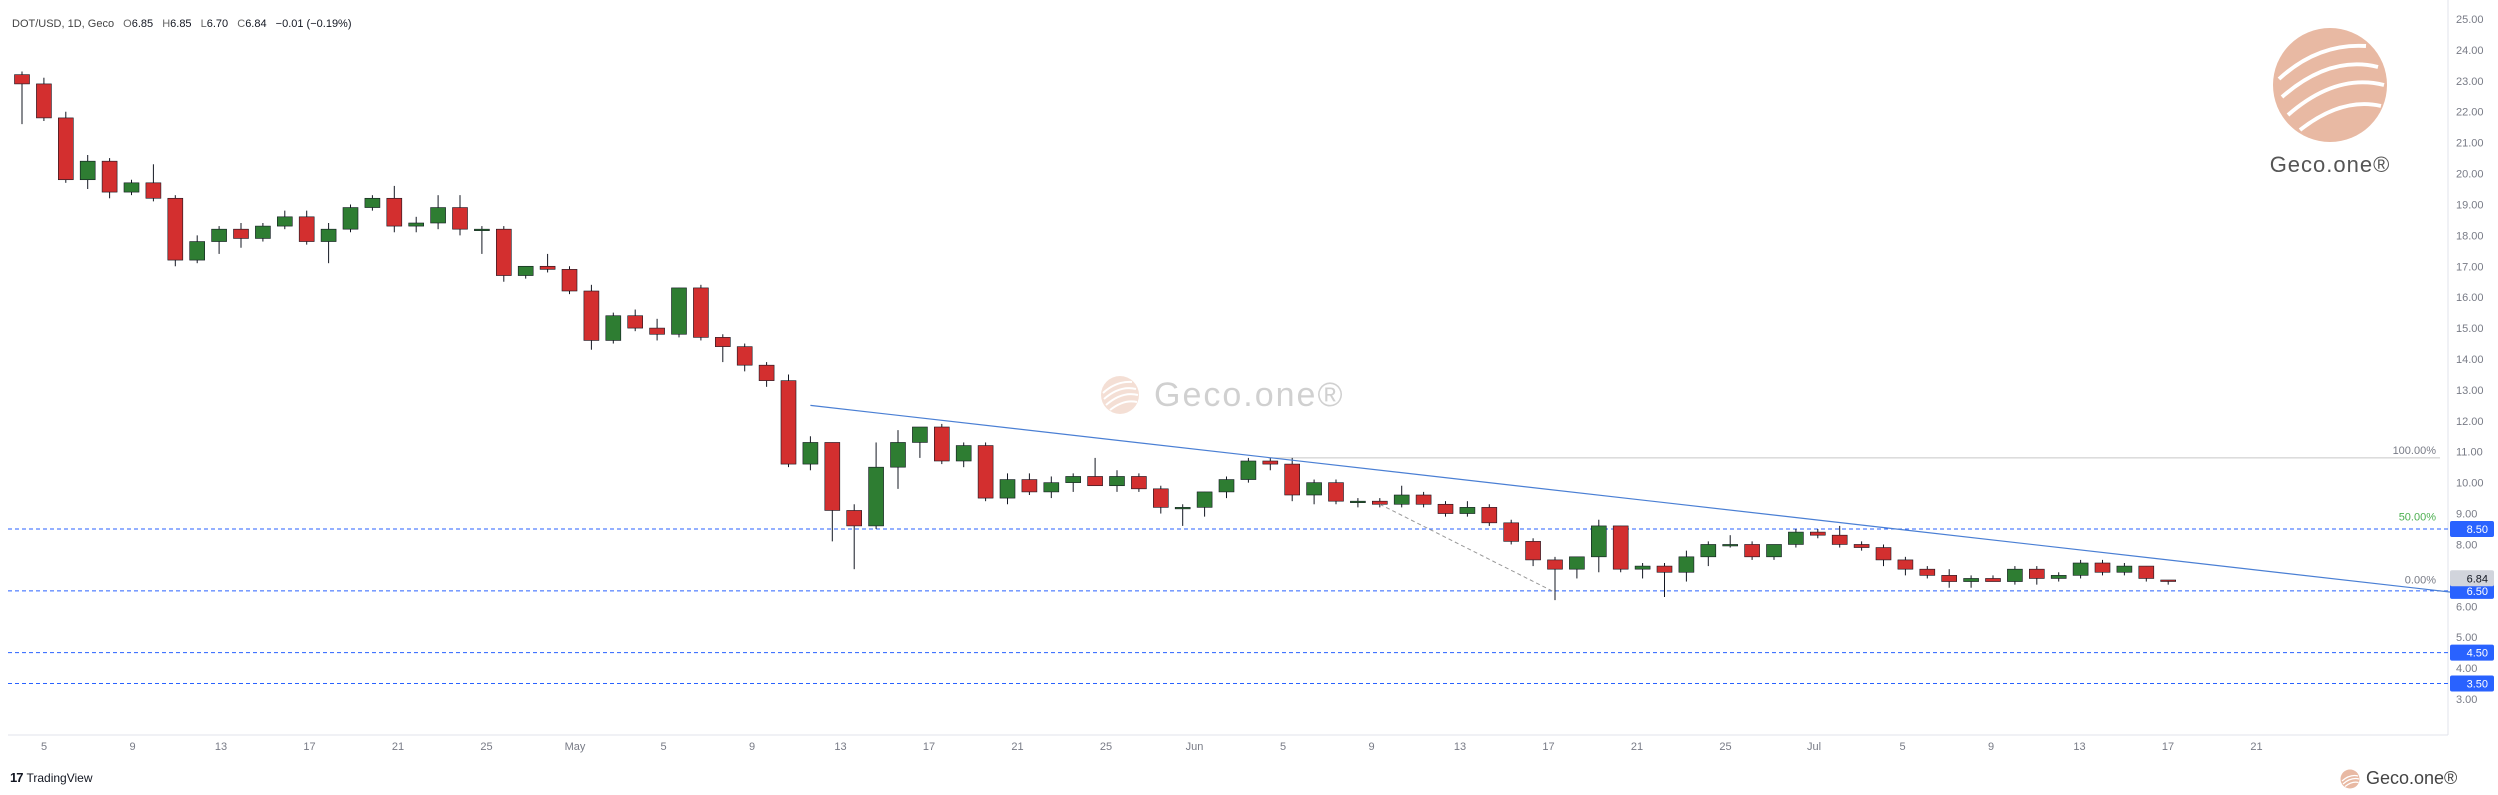  I want to click on y-tick-label: 5.00, so click(2466, 638).